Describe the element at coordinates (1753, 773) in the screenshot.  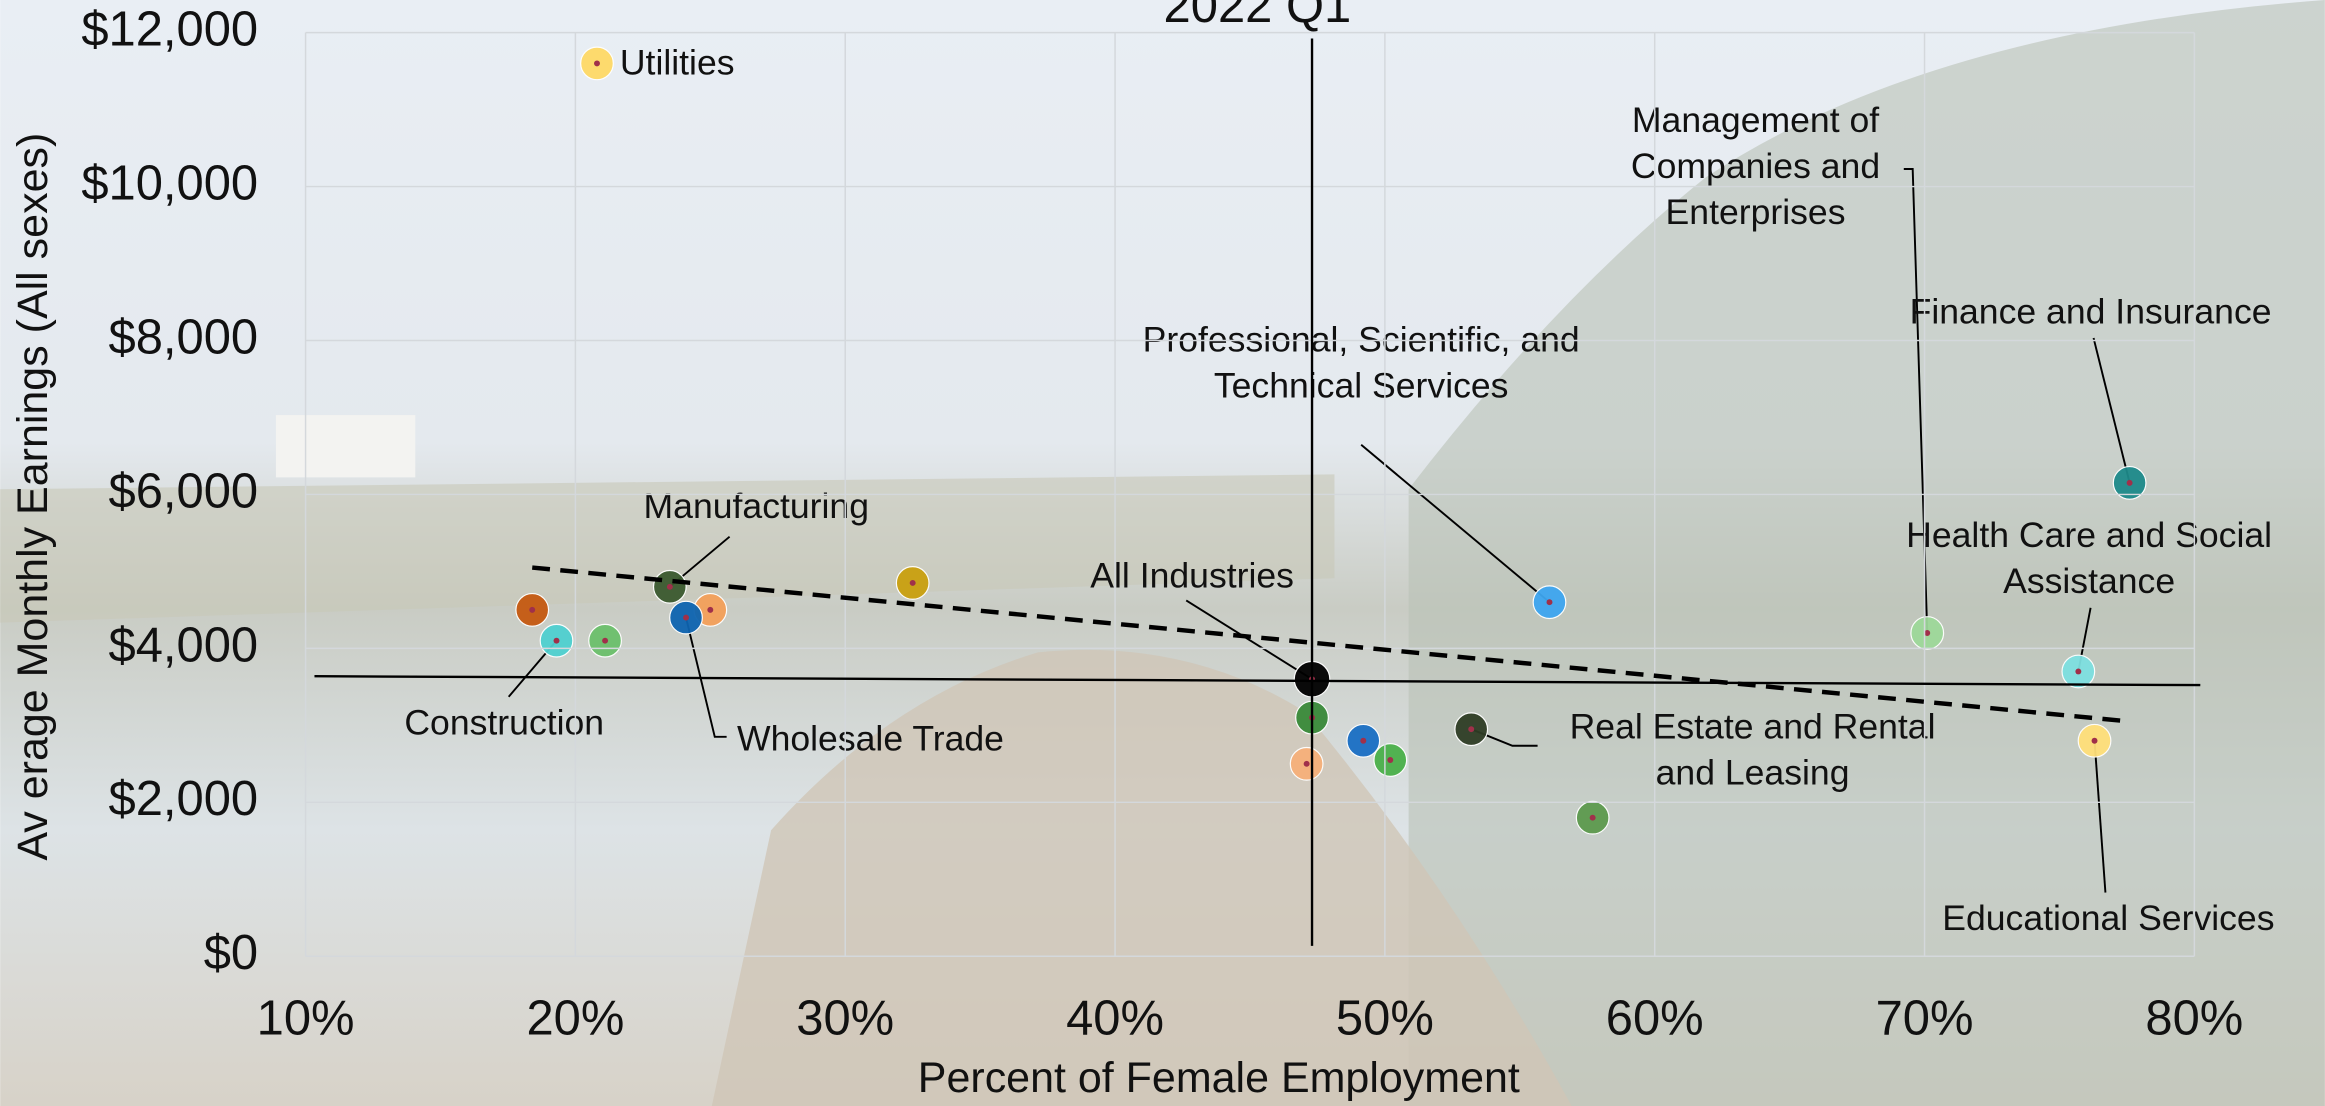
I see `point-label-line: and Leasing` at that location.